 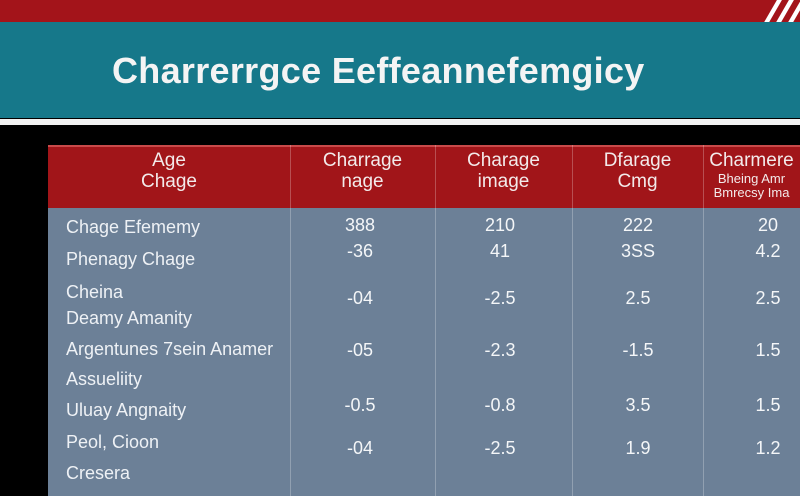 What do you see at coordinates (98, 473) in the screenshot?
I see `row-label: Cresera` at bounding box center [98, 473].